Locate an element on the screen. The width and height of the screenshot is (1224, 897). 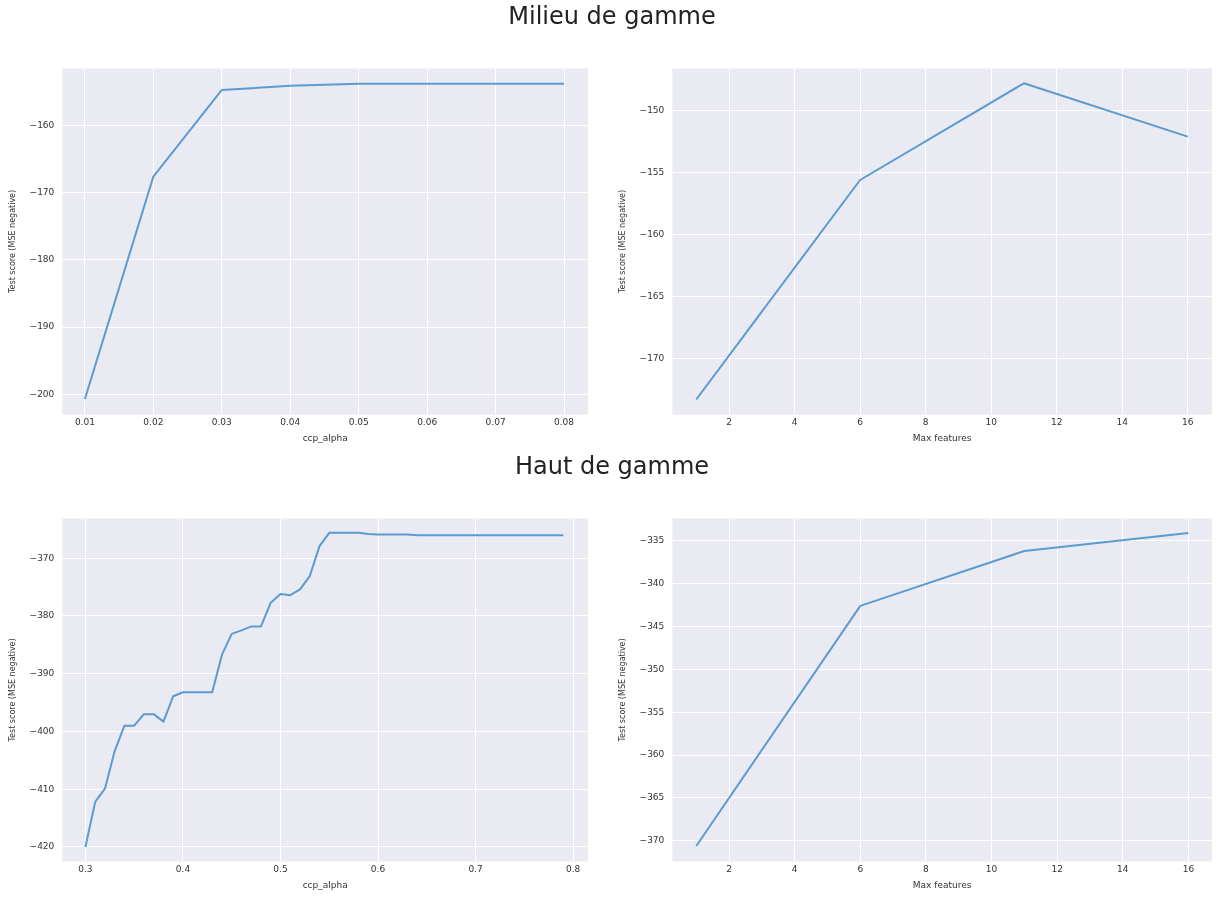
x-tick-label: 0.01 is located at coordinates (84, 422).